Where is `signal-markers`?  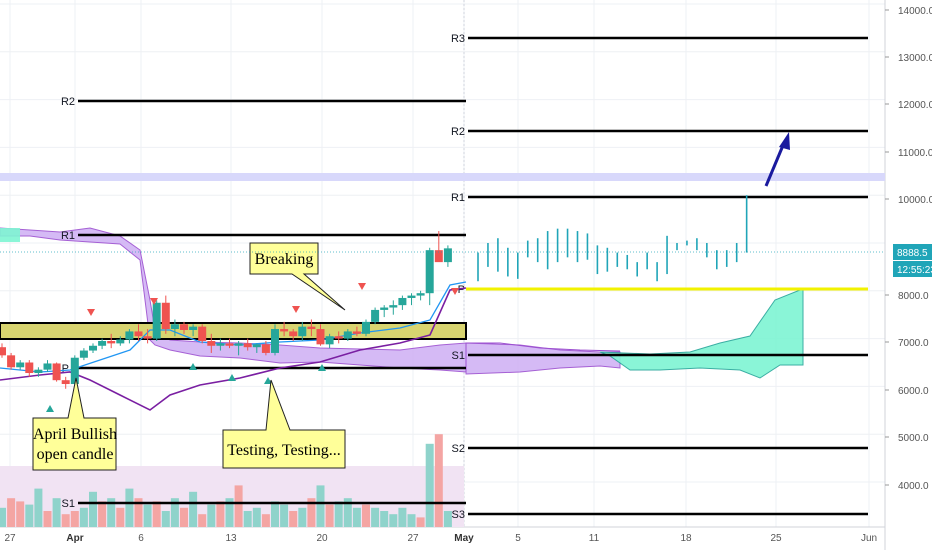 signal-markers is located at coordinates (252, 347).